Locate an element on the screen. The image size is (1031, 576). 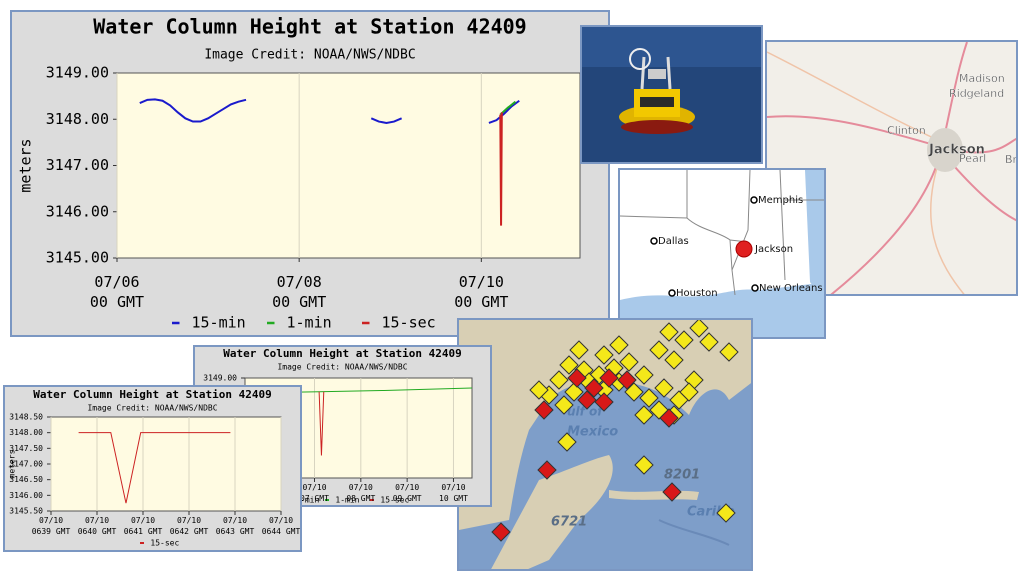
x-tick-label: 07/10 00 GMT is located at coordinates (481, 292).